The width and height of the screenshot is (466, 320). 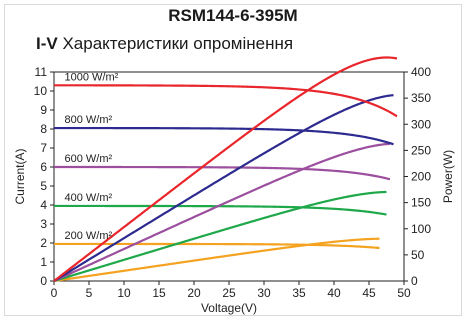 What do you see at coordinates (43, 167) in the screenshot?
I see `y-left-tick-label: 6` at bounding box center [43, 167].